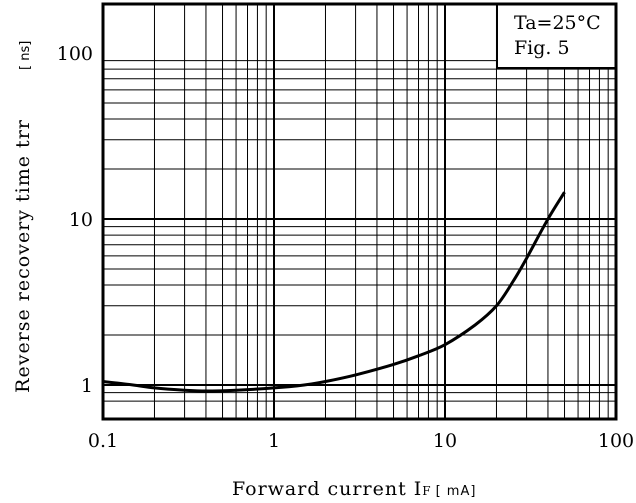 This screenshot has width=636, height=503. I want to click on y-tick-label: 1, so click(87, 386).